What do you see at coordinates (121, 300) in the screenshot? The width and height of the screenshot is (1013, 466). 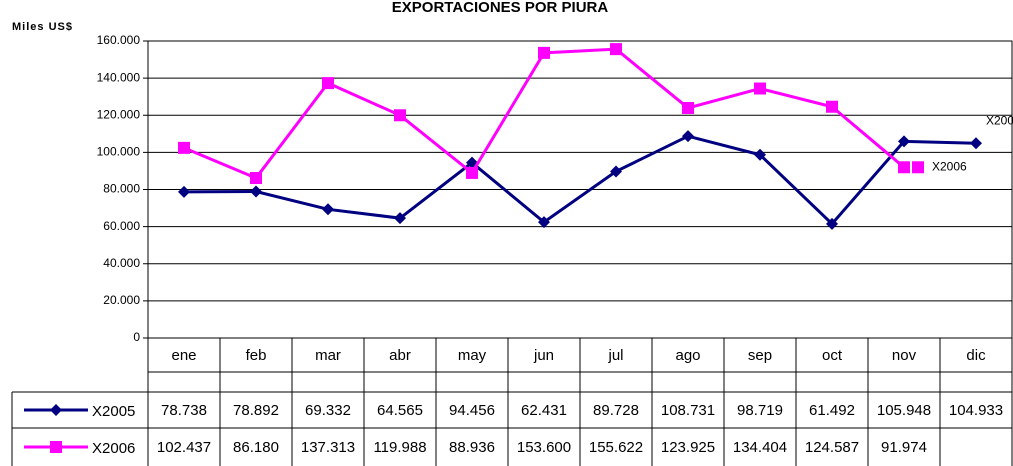 I see `y-tick-label: 20.000` at bounding box center [121, 300].